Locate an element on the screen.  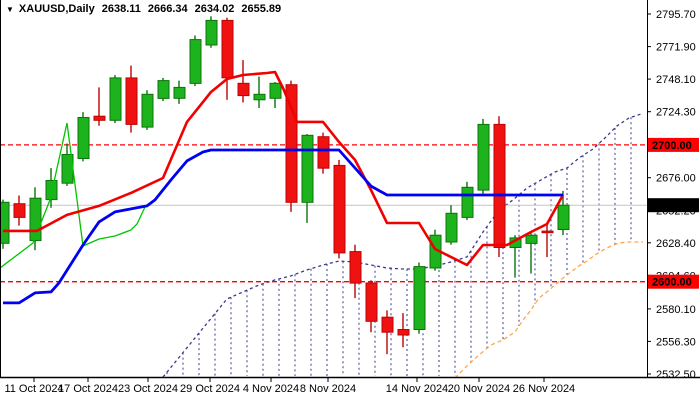
price-tick-label: 2795.70 is located at coordinates (676, 15).